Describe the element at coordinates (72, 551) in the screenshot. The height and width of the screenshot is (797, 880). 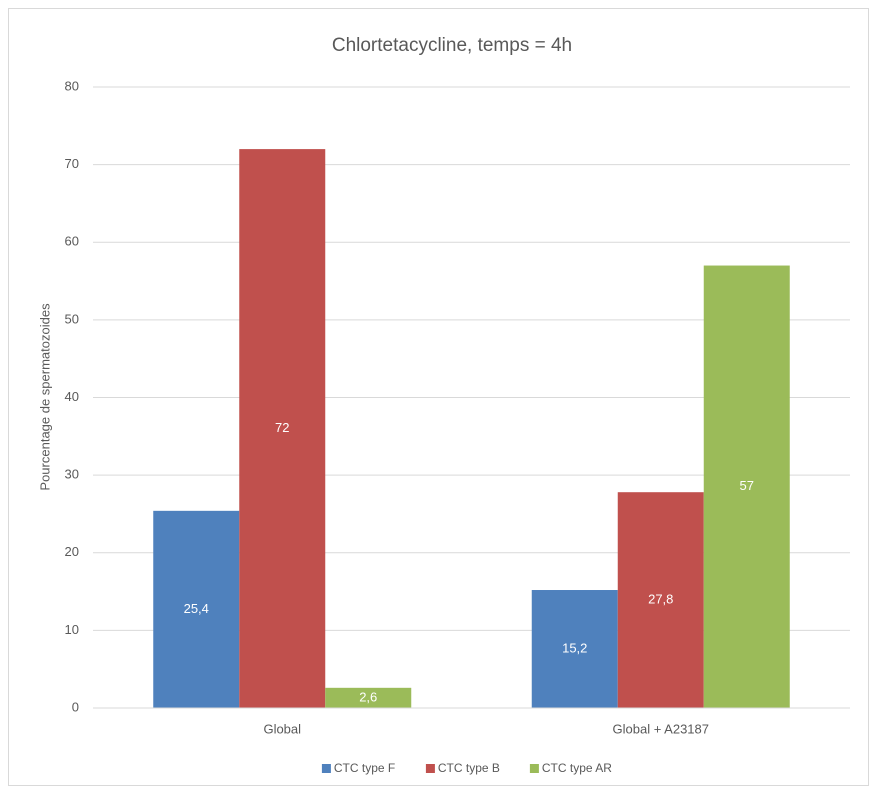
I see `y-tick-label: 20` at that location.